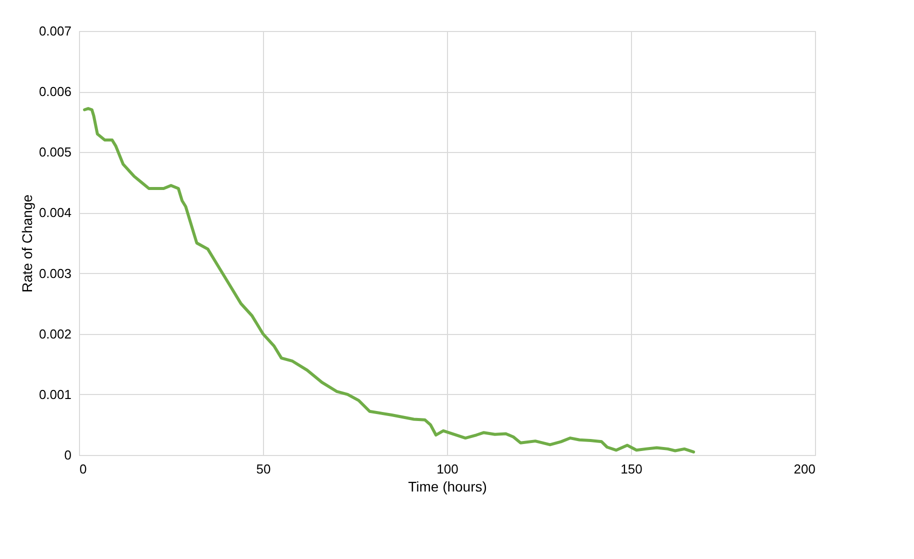 The height and width of the screenshot is (559, 914). Describe the element at coordinates (26, 243) in the screenshot. I see `y-axis-title: Rate of Change` at that location.